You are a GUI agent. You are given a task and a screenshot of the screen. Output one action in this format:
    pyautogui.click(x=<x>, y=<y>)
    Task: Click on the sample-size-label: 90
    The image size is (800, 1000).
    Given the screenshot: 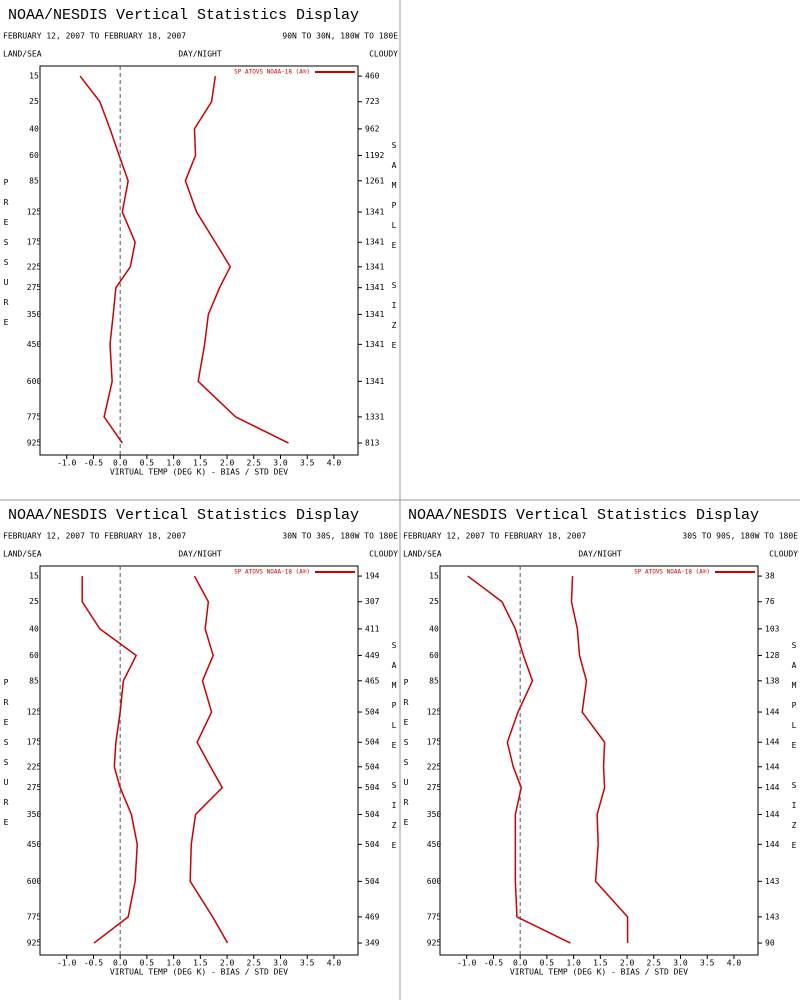 What is the action you would take?
    pyautogui.click(x=770, y=943)
    